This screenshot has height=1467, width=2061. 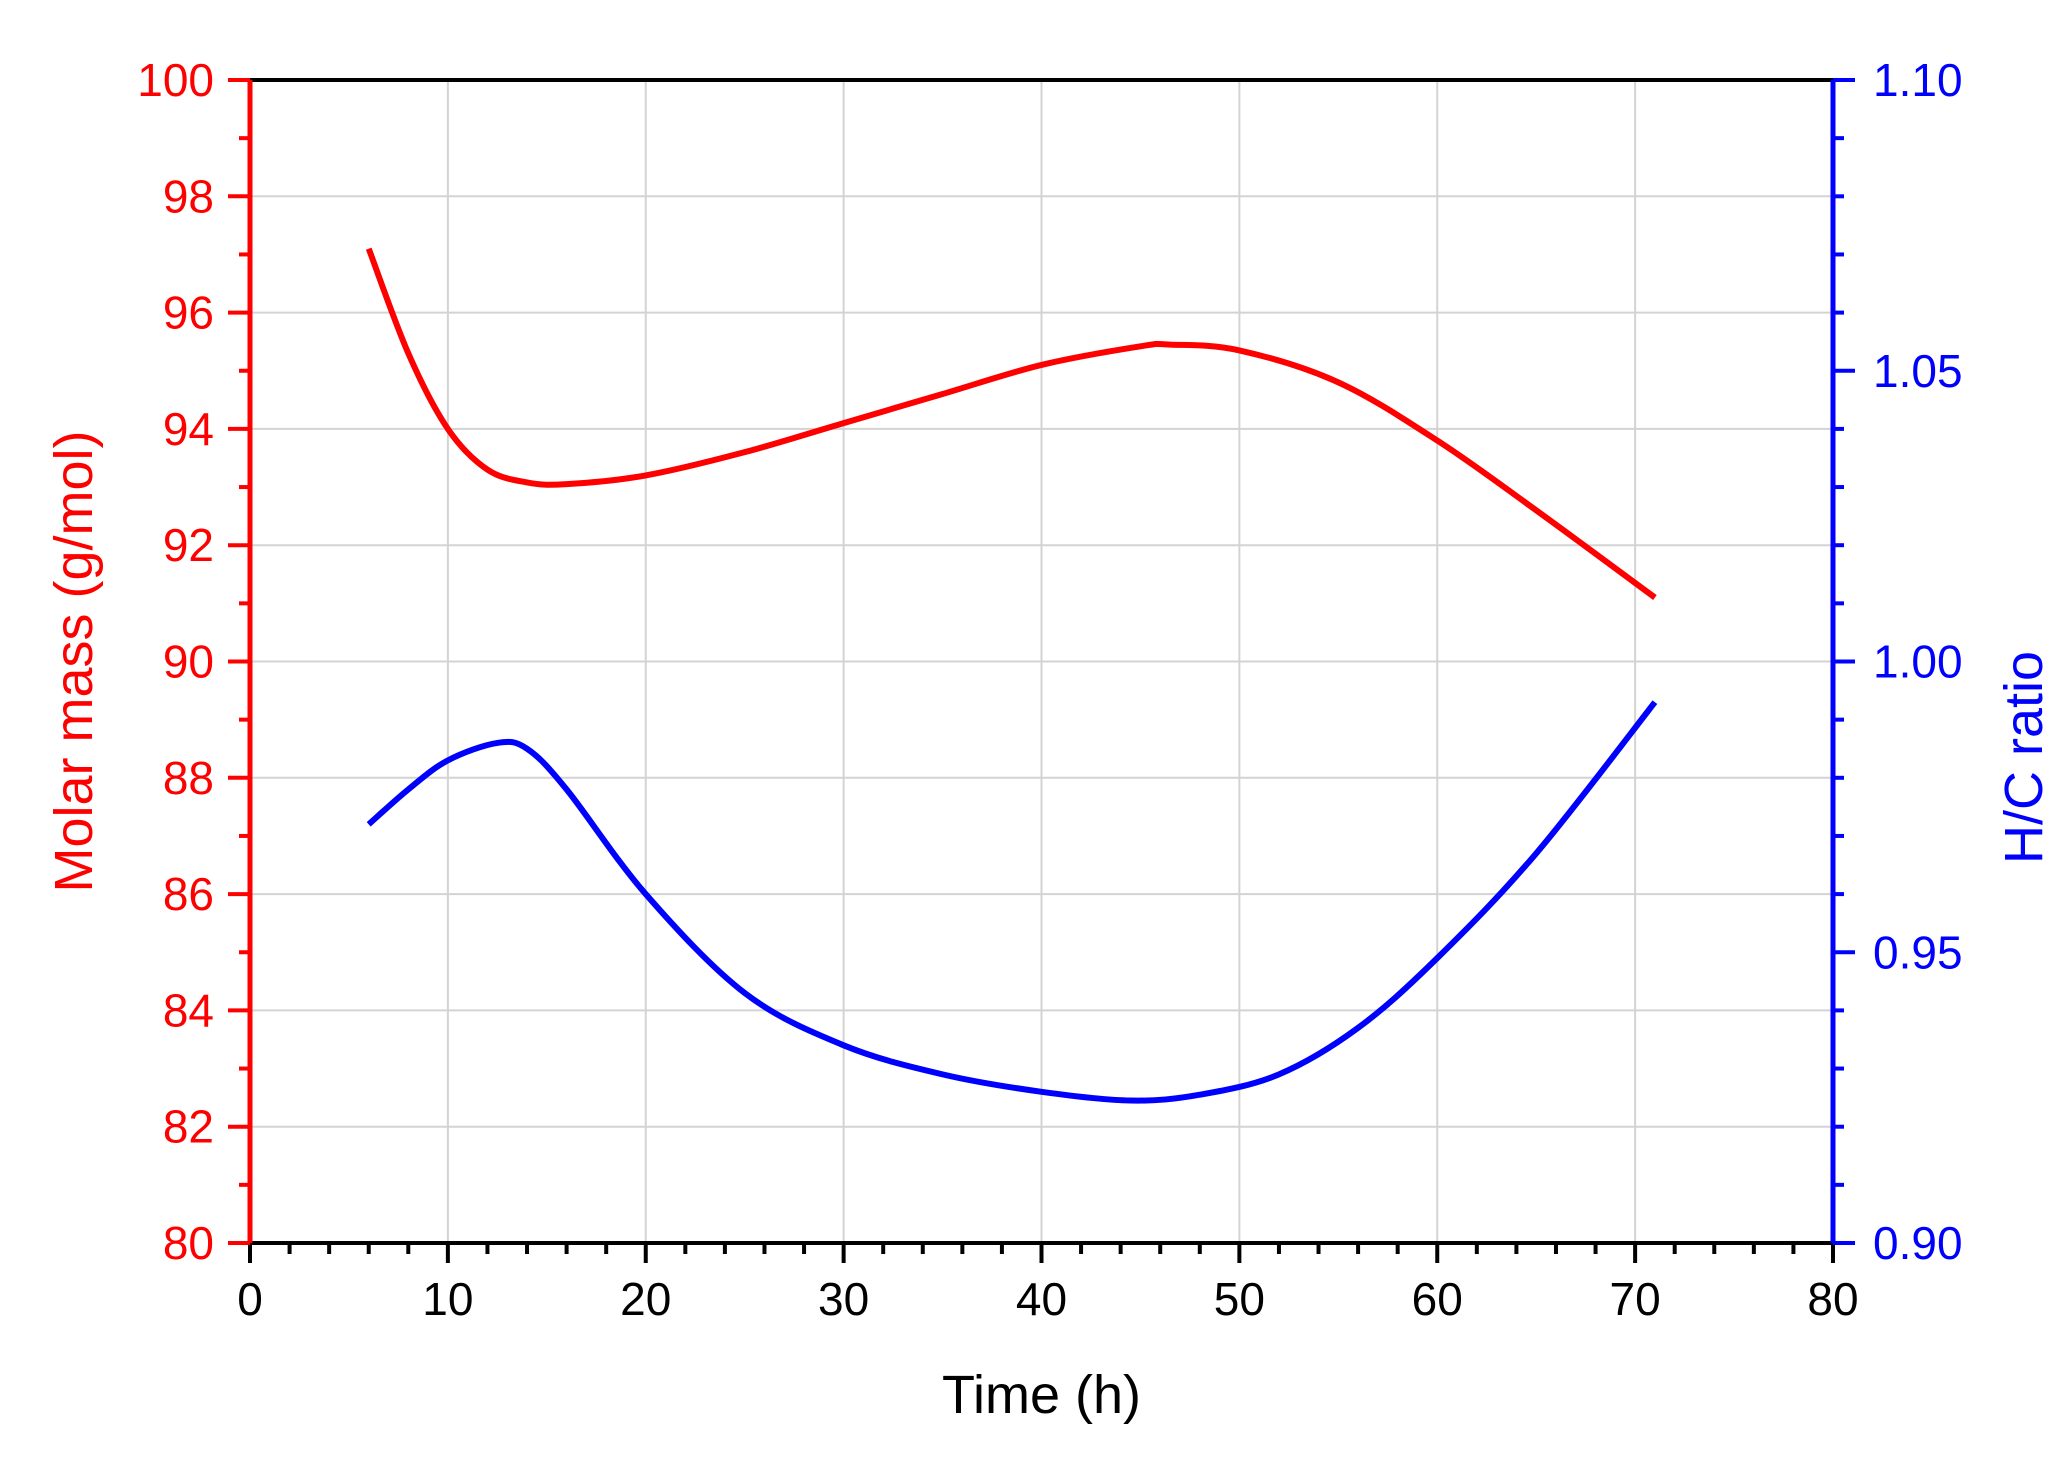 I want to click on left-y-tick-label: 92, so click(x=188, y=545).